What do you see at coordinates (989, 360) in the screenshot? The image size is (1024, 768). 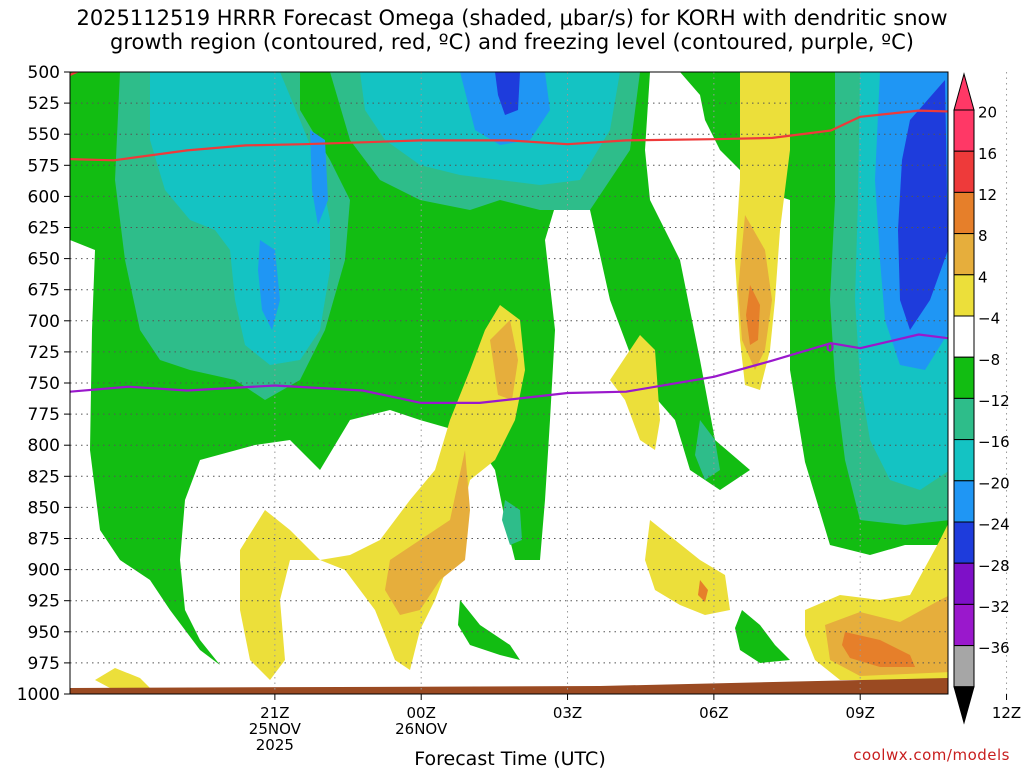 I see `colorbar-label: −8` at bounding box center [989, 360].